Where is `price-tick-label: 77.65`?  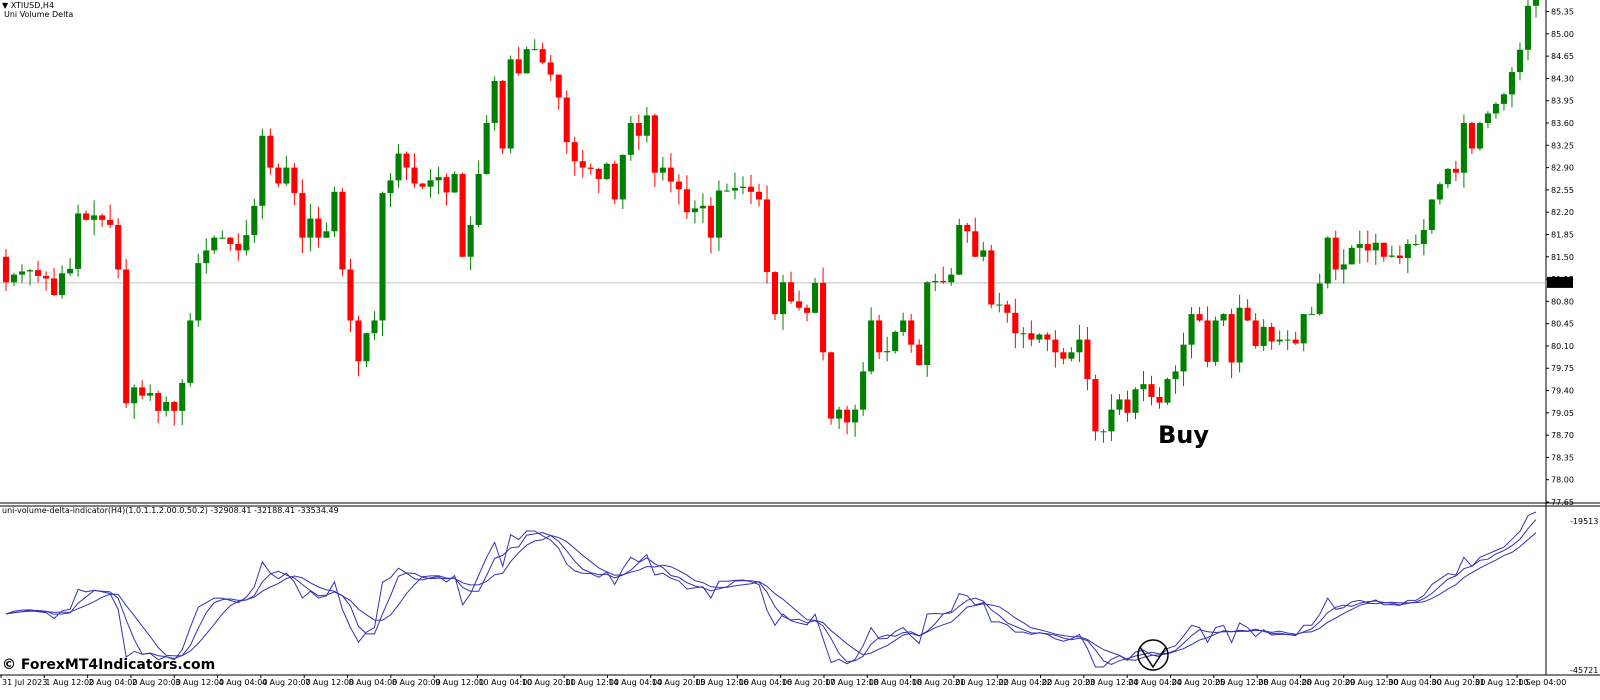
price-tick-label: 77.65 is located at coordinates (1562, 502).